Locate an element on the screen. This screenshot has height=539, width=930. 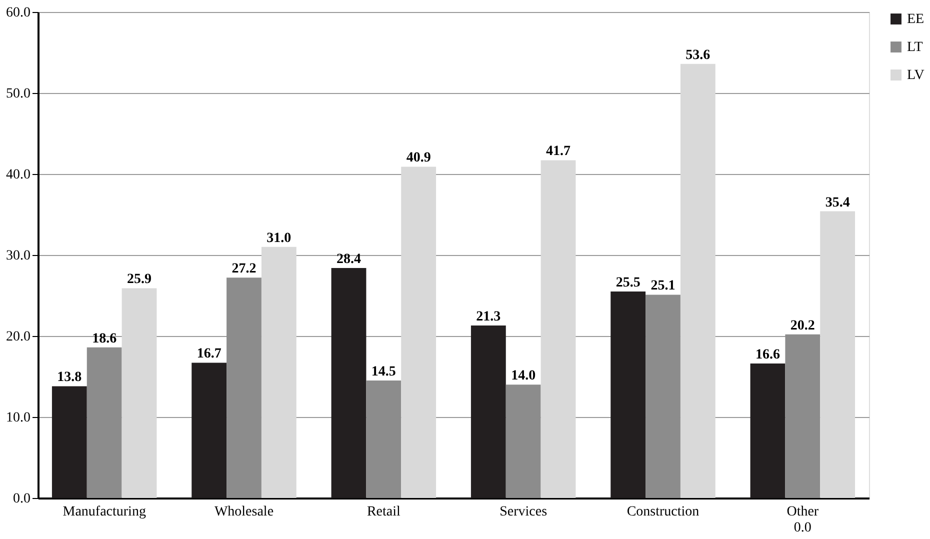
y-tick-label: 20.0 is located at coordinates (18, 337).